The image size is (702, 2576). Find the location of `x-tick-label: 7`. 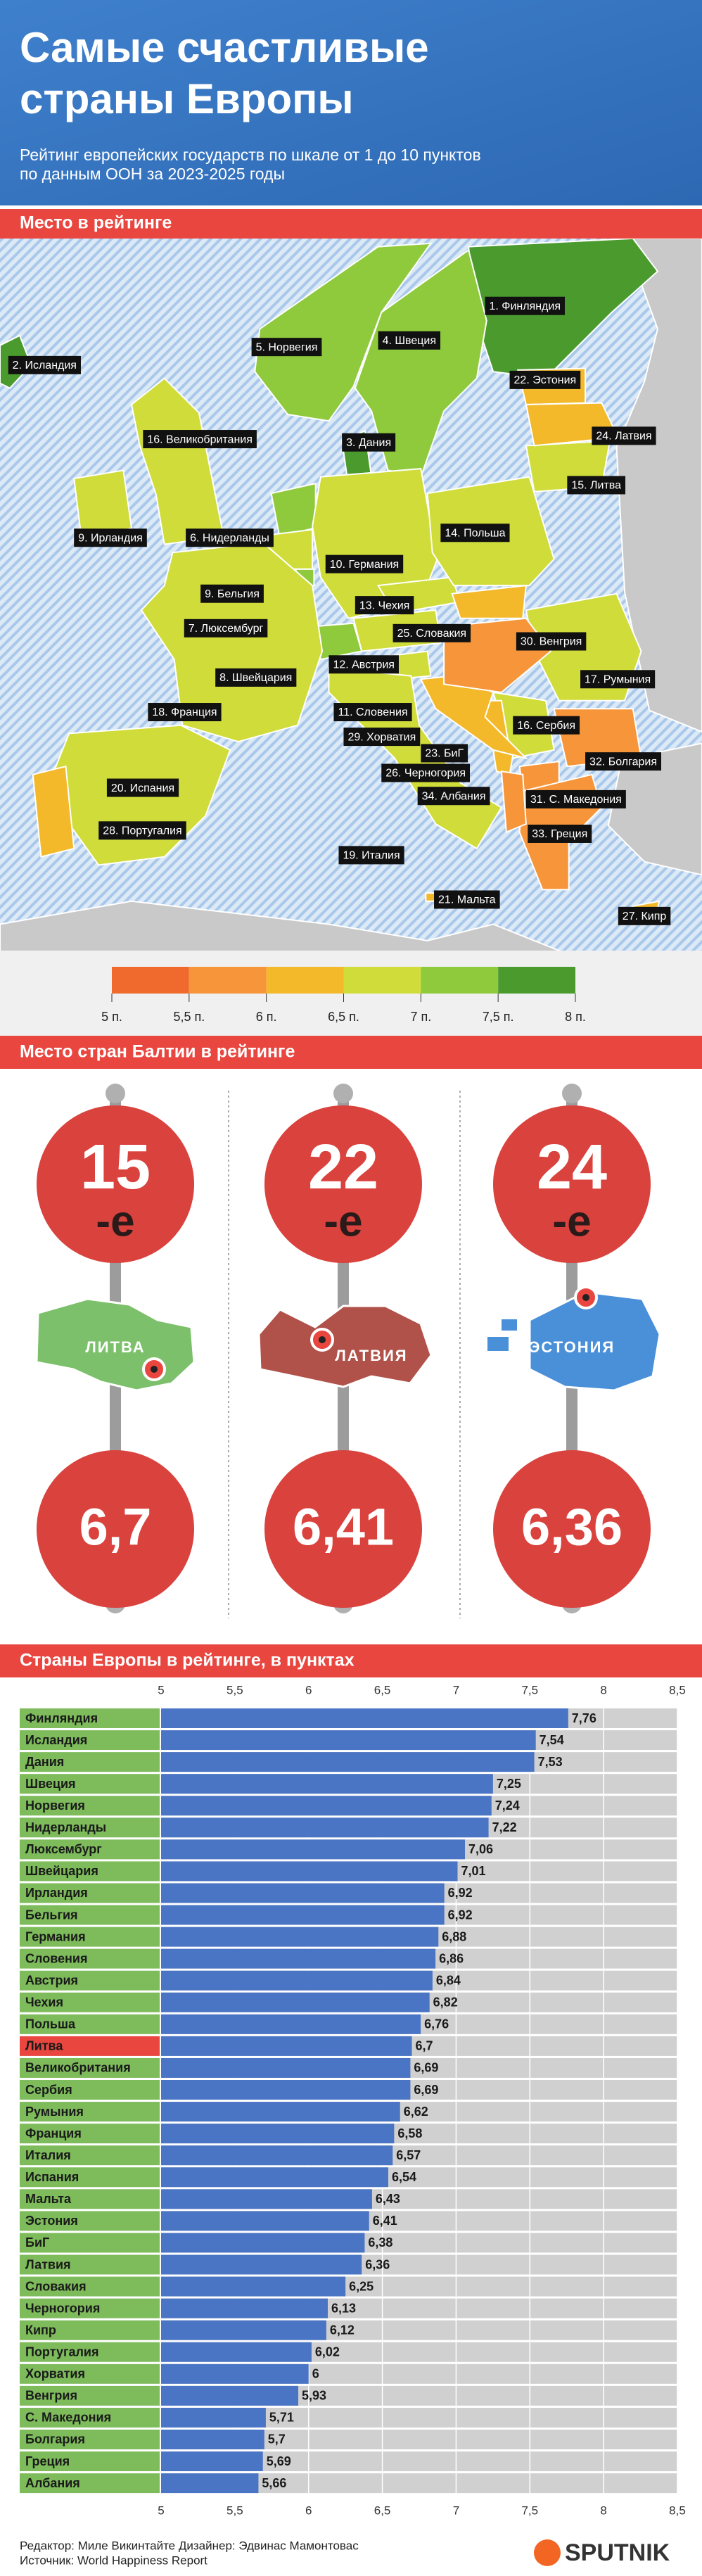

x-tick-label: 7 is located at coordinates (456, 1689).